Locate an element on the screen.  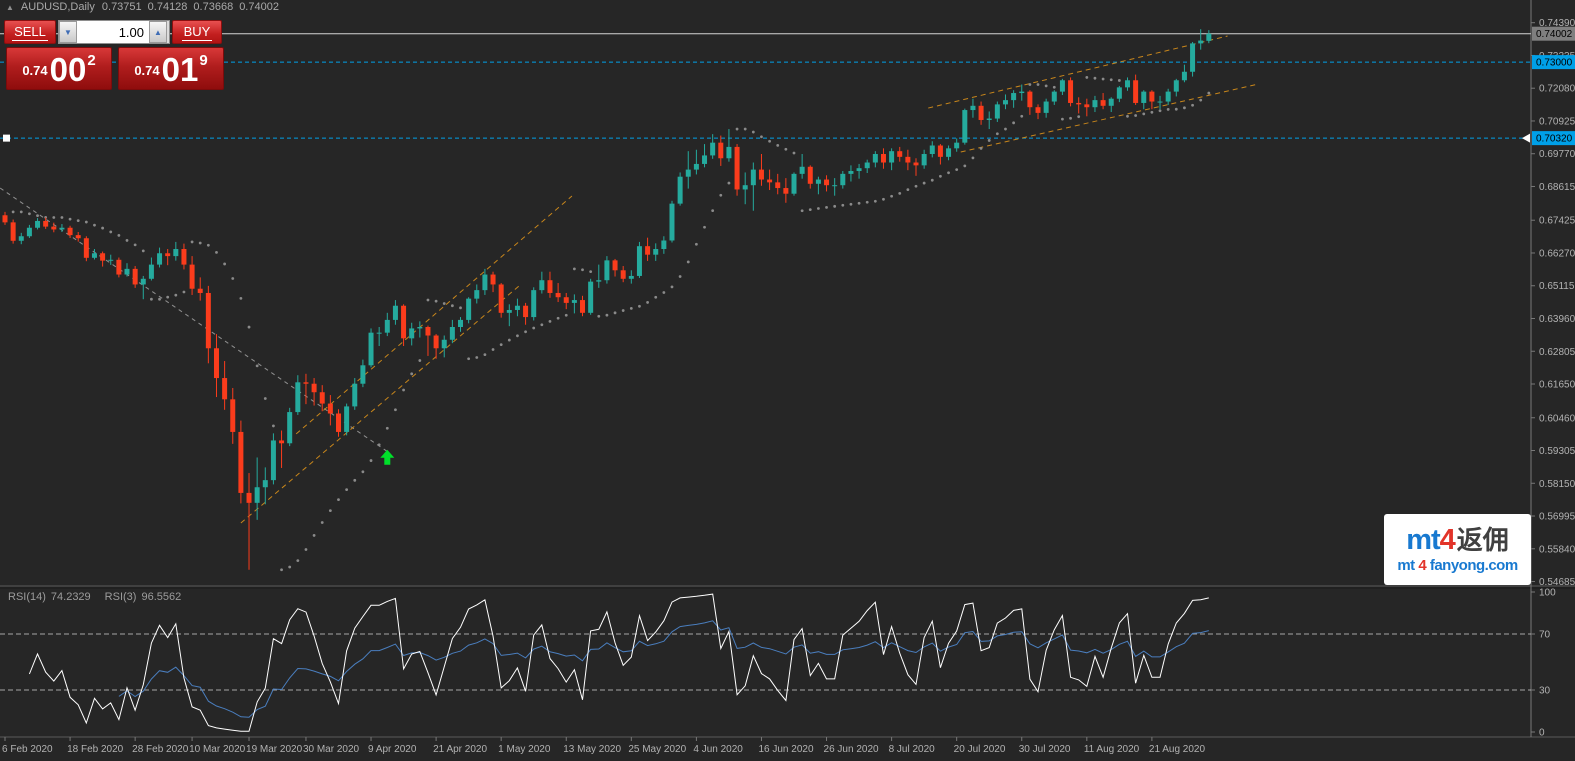
sell-price-panel: 0.74 00 2 is located at coordinates (59, 68).